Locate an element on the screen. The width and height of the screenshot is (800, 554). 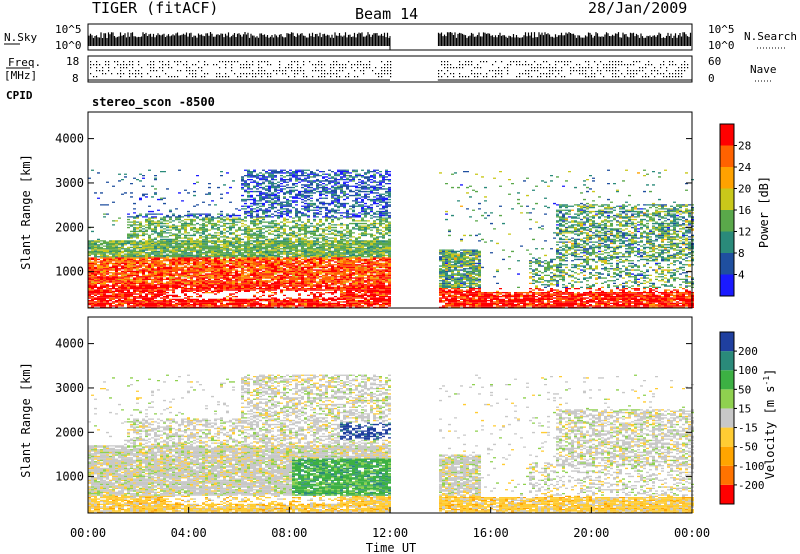
colorbar-tick-label: -100 is located at coordinates (751, 466).